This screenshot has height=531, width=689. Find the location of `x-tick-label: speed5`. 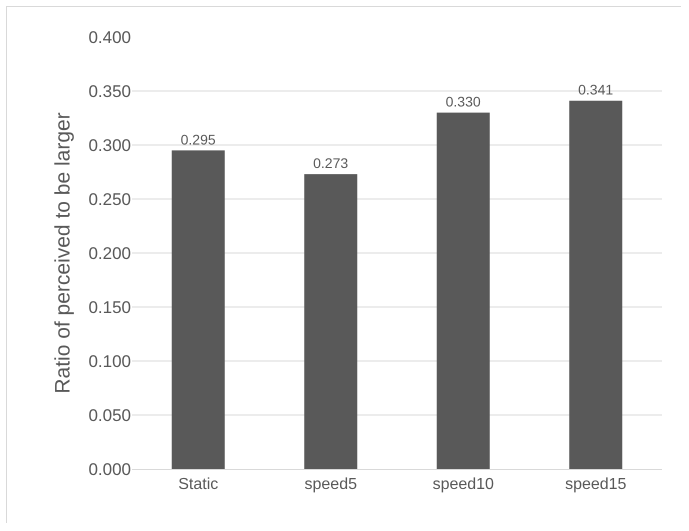

x-tick-label: speed5 is located at coordinates (331, 485).